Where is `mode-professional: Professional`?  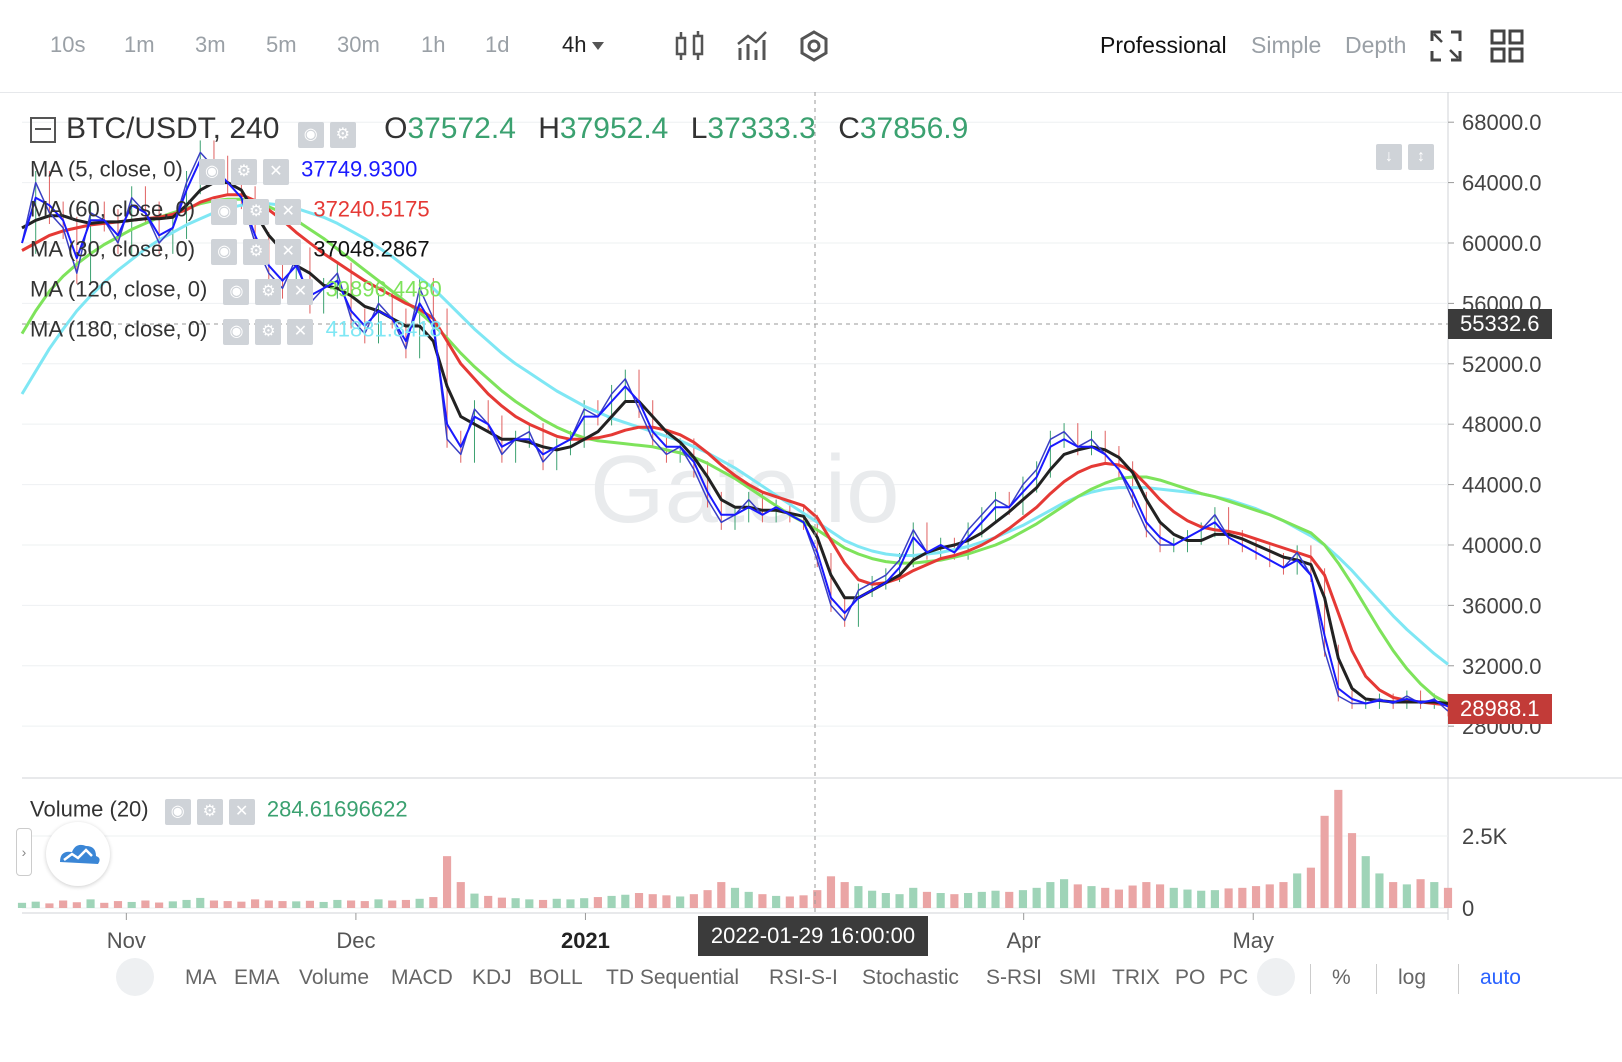
mode-professional: Professional is located at coordinates (1163, 45).